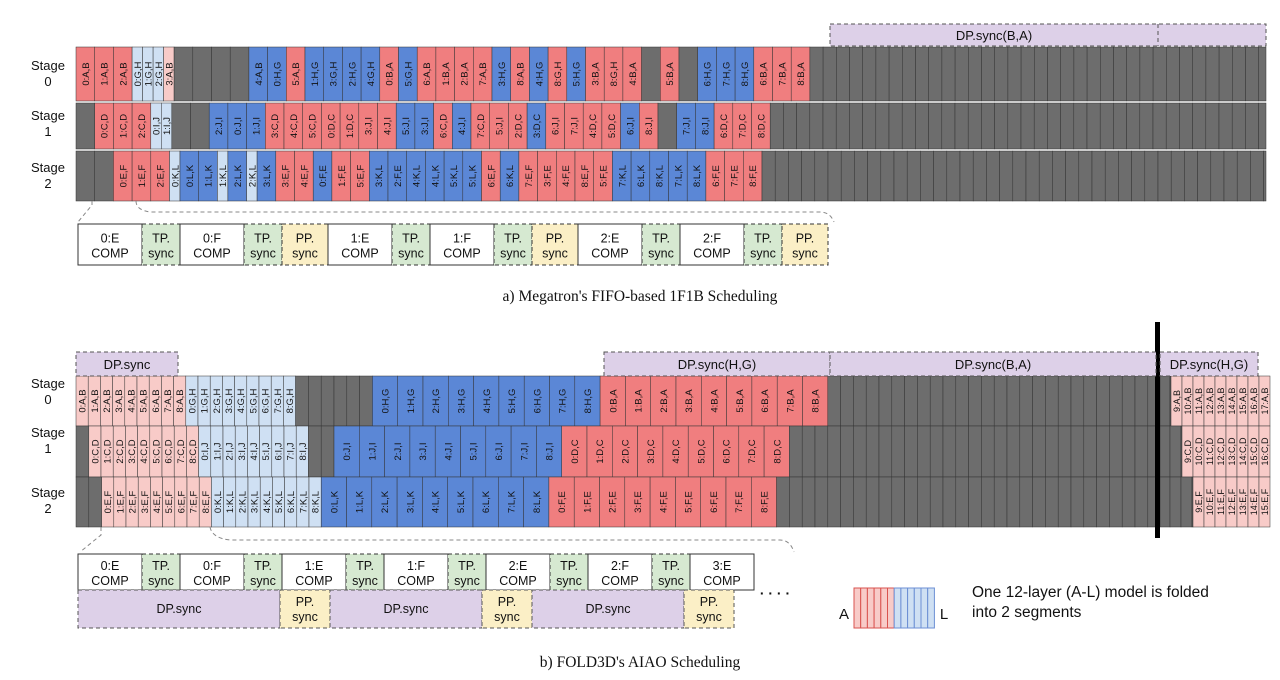 Image resolution: width=1280 pixels, height=680 pixels. I want to click on svg-text: 2, so click(47, 508).